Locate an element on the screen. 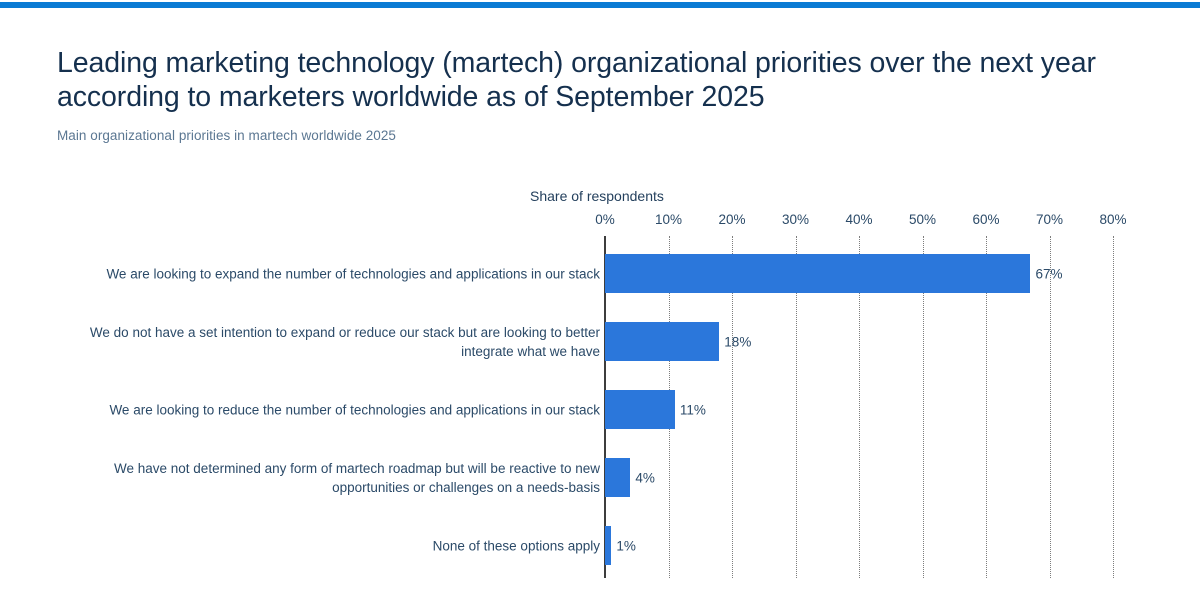  category-label: None of these options apply is located at coordinates (516, 545).